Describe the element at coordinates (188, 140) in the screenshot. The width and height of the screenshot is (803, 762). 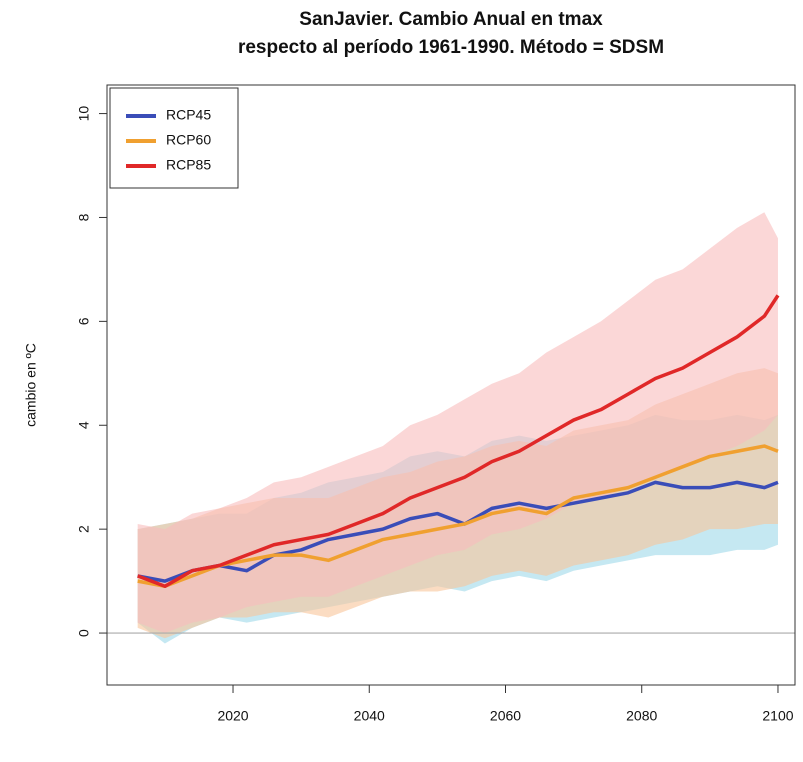
I see `legend-label: RCP60` at that location.